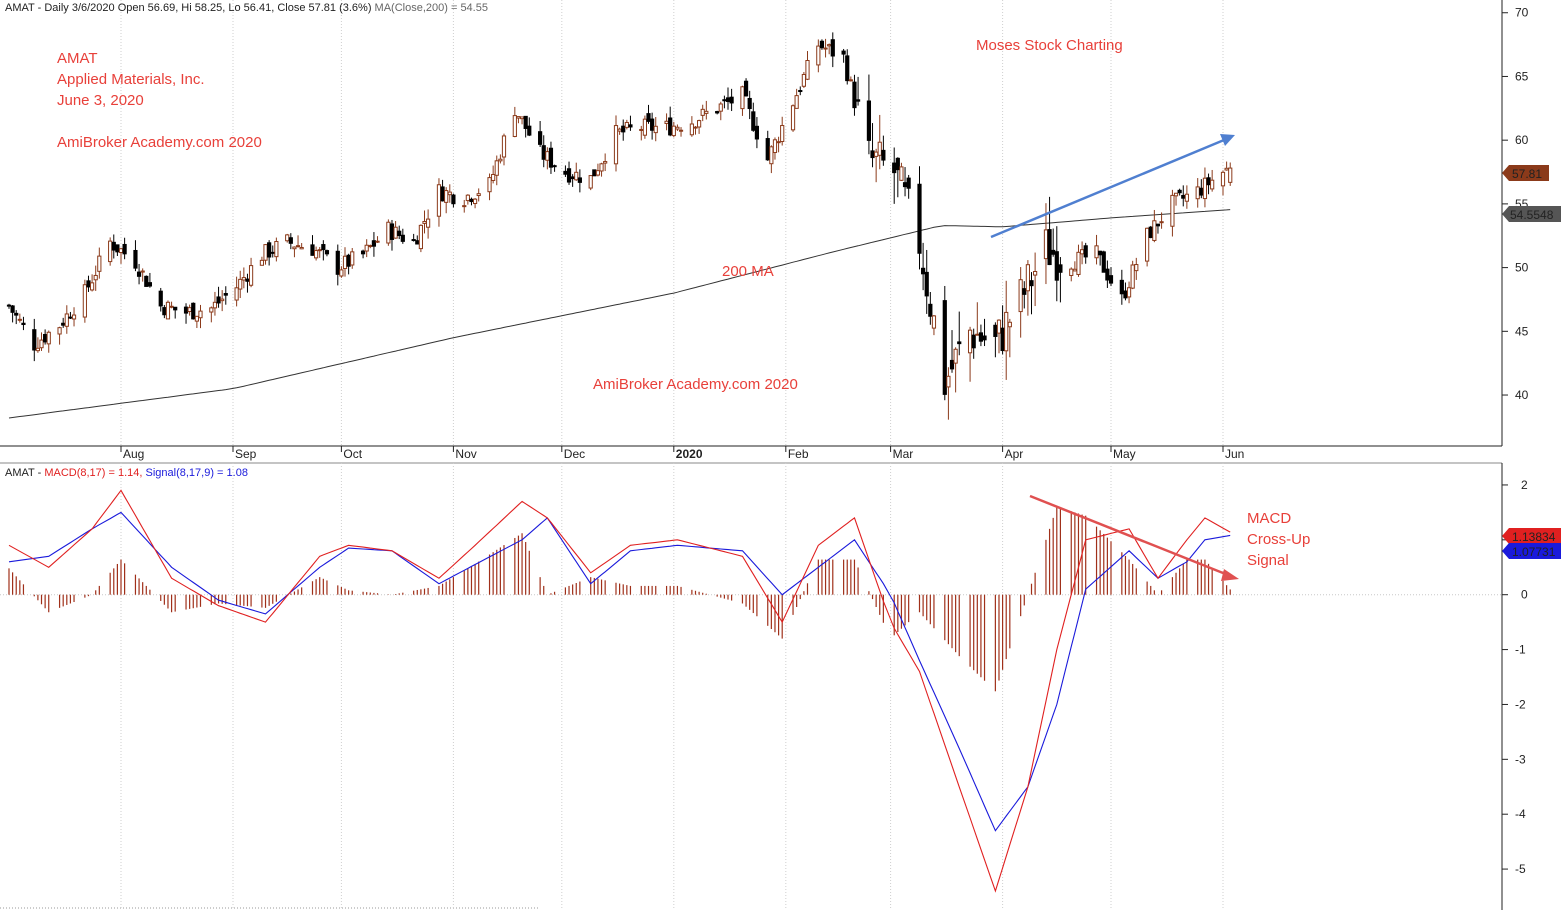 This screenshot has height=910, width=1561. I want to click on x-axis-tick-label: Aug, so click(133, 454).